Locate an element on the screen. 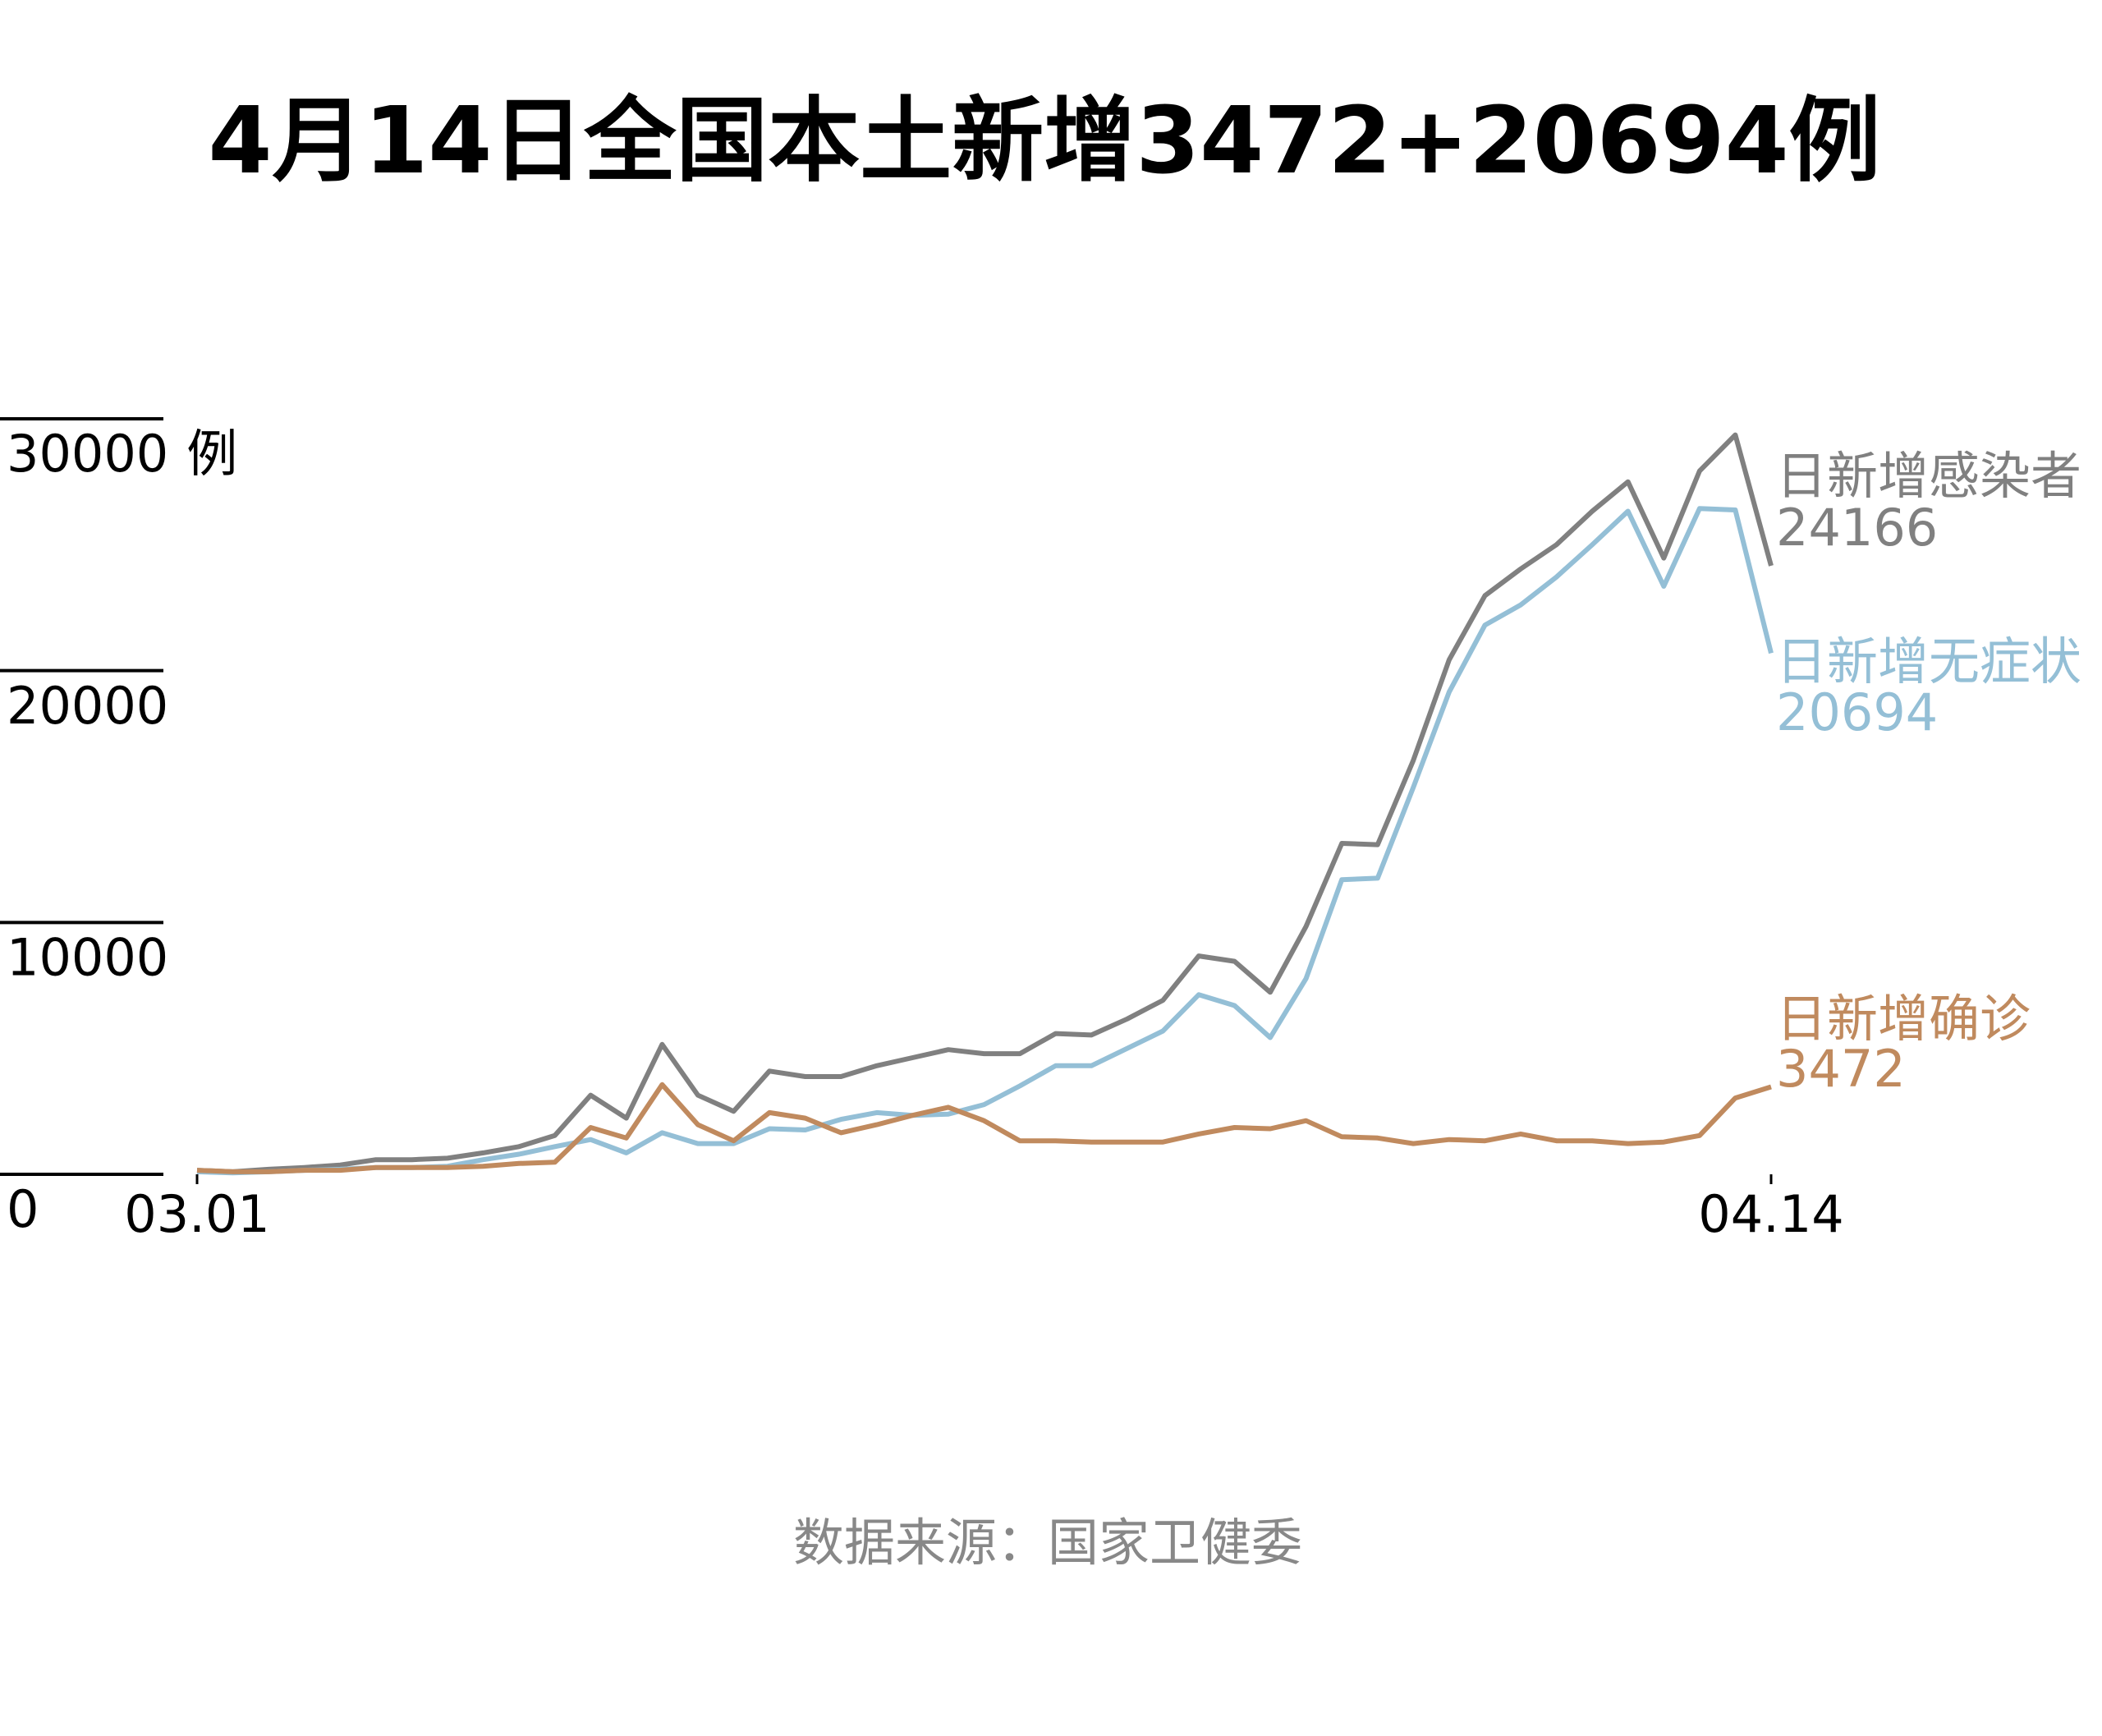 The width and height of the screenshot is (2102, 1736). series-value-label: 20694 is located at coordinates (1857, 712).